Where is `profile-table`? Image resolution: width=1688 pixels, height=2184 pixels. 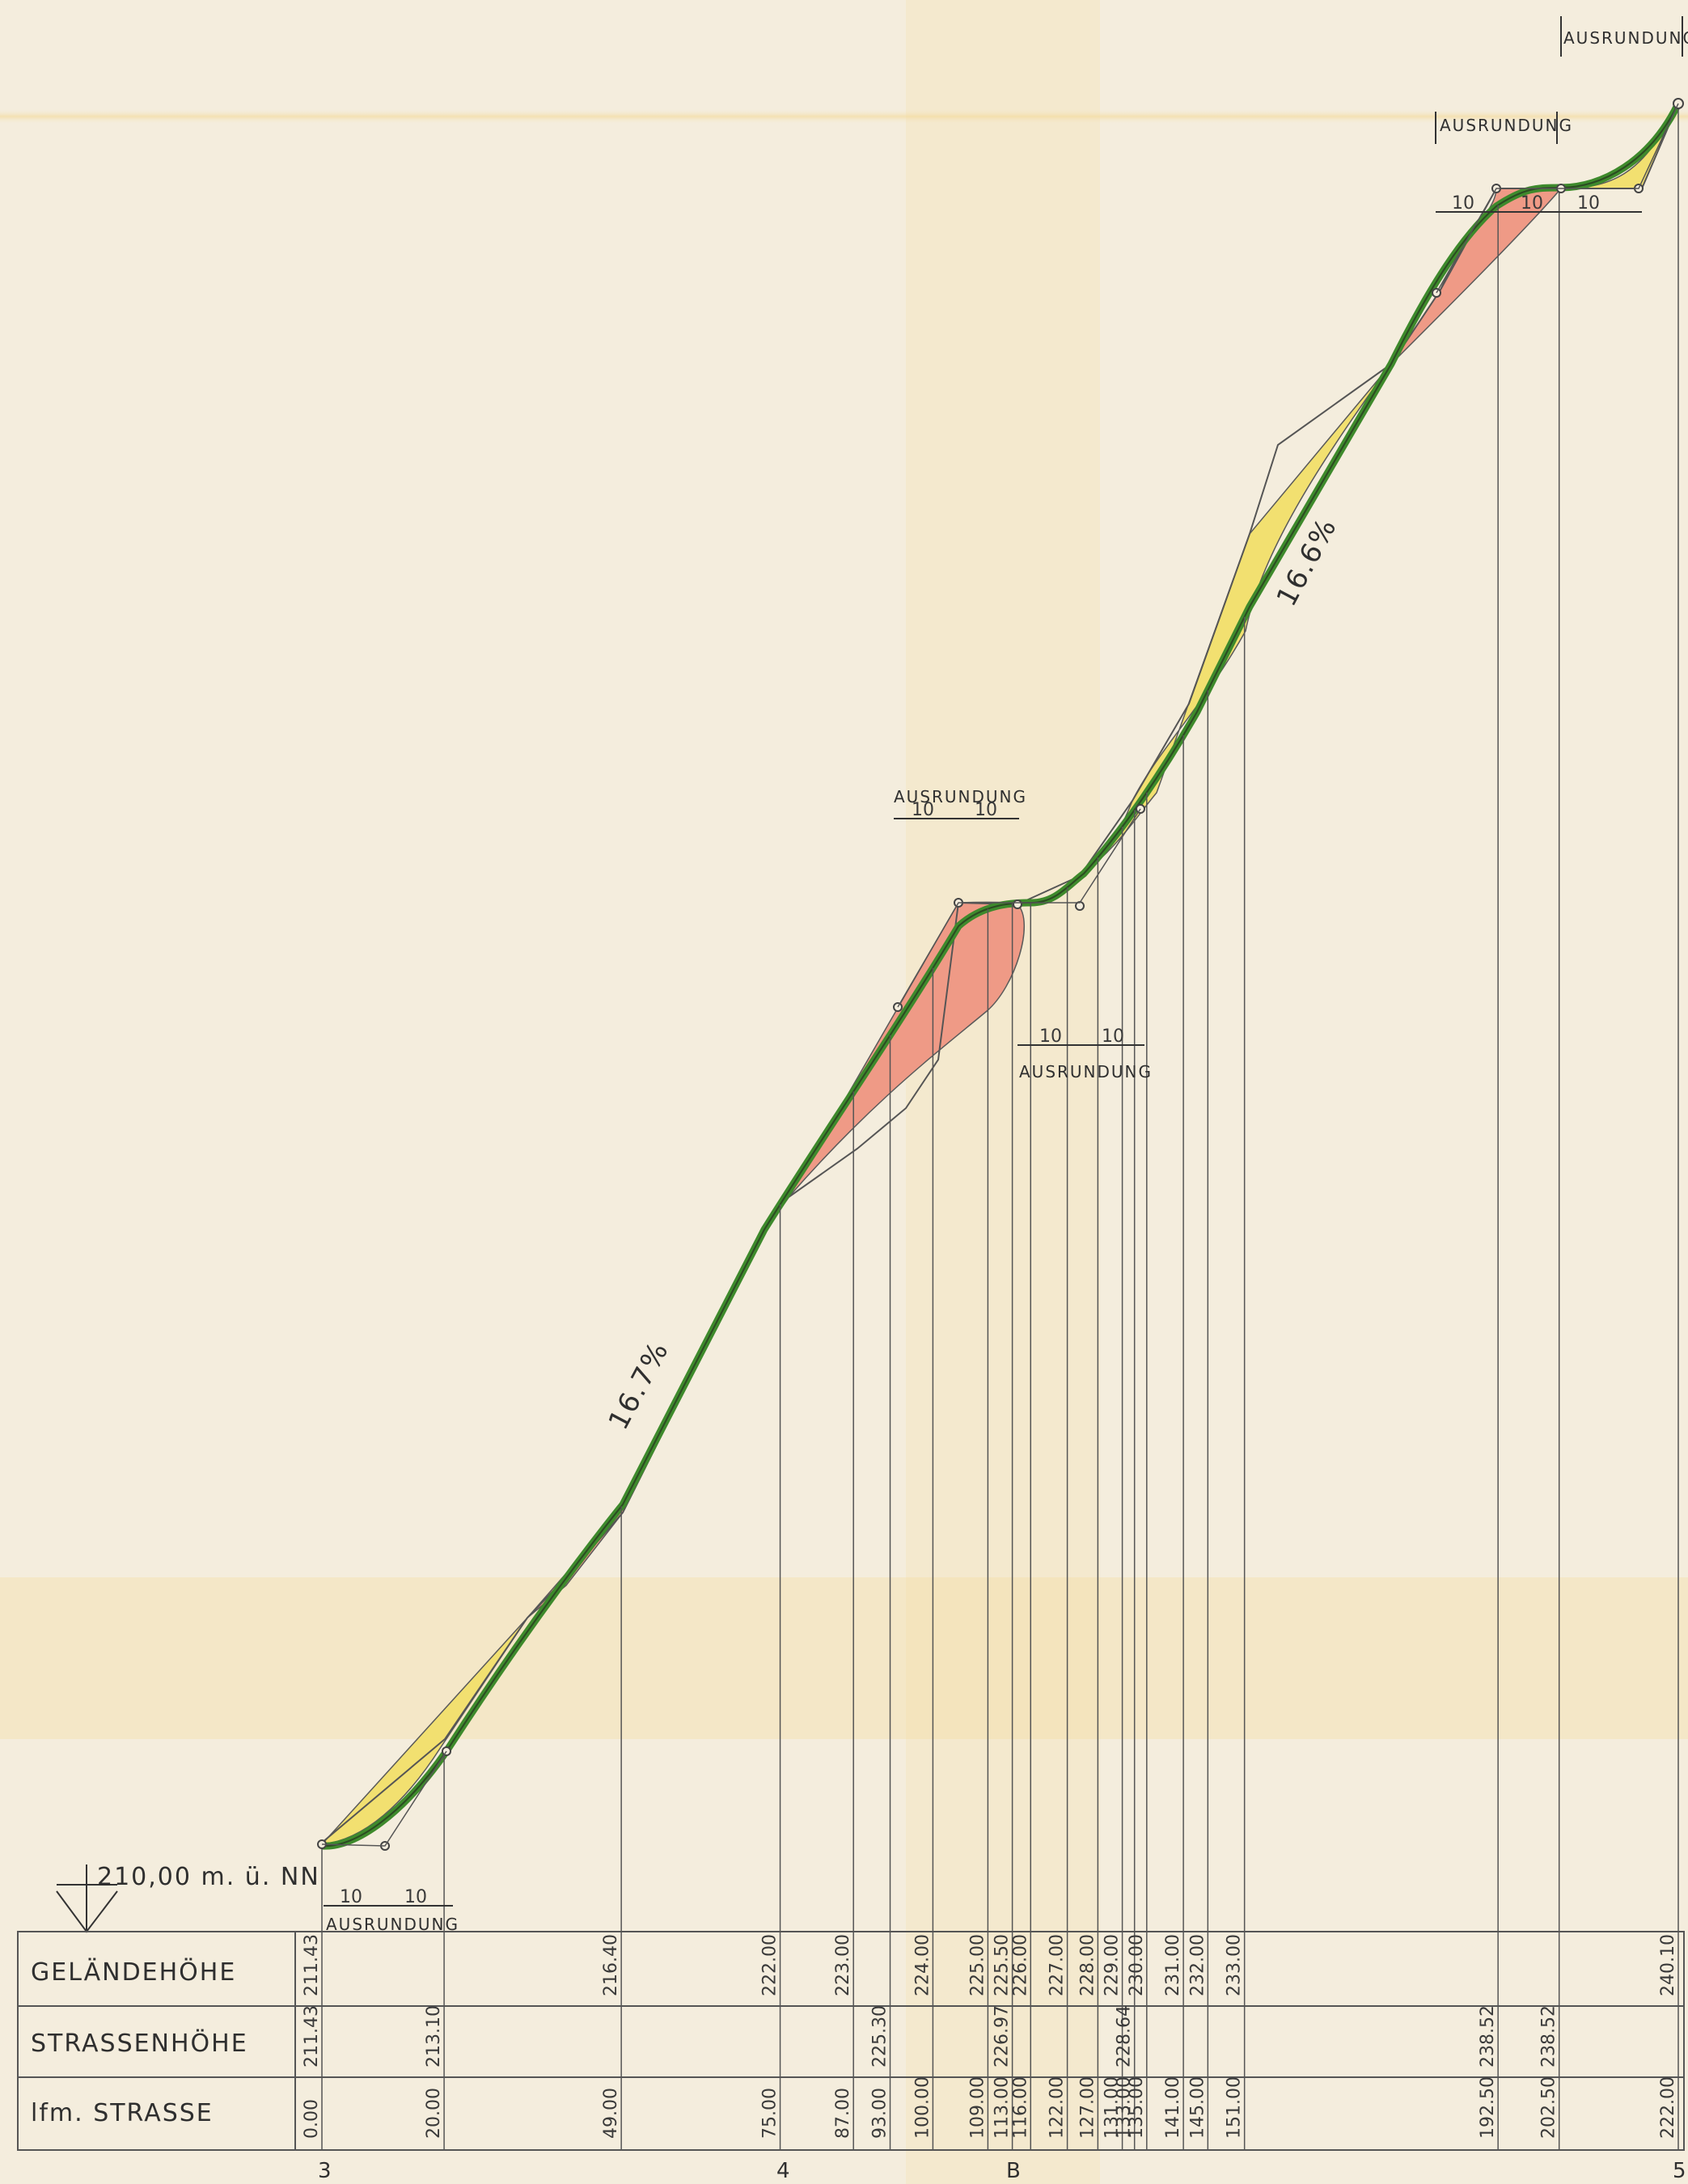 profile-table is located at coordinates (851, 2041).